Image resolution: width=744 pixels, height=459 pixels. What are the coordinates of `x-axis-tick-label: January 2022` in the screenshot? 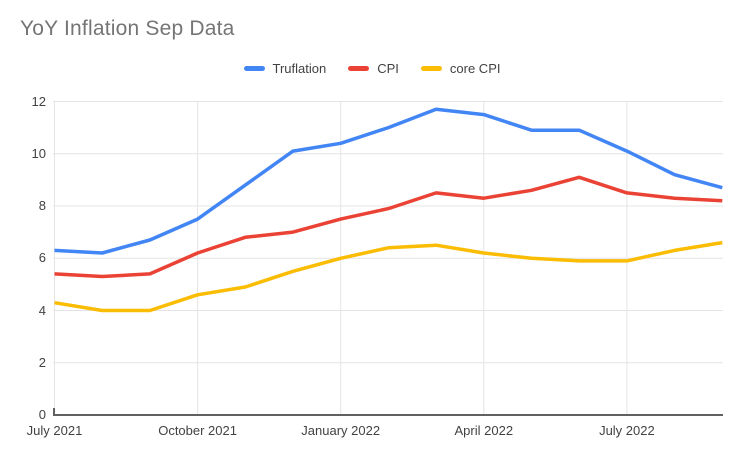 It's located at (341, 430).